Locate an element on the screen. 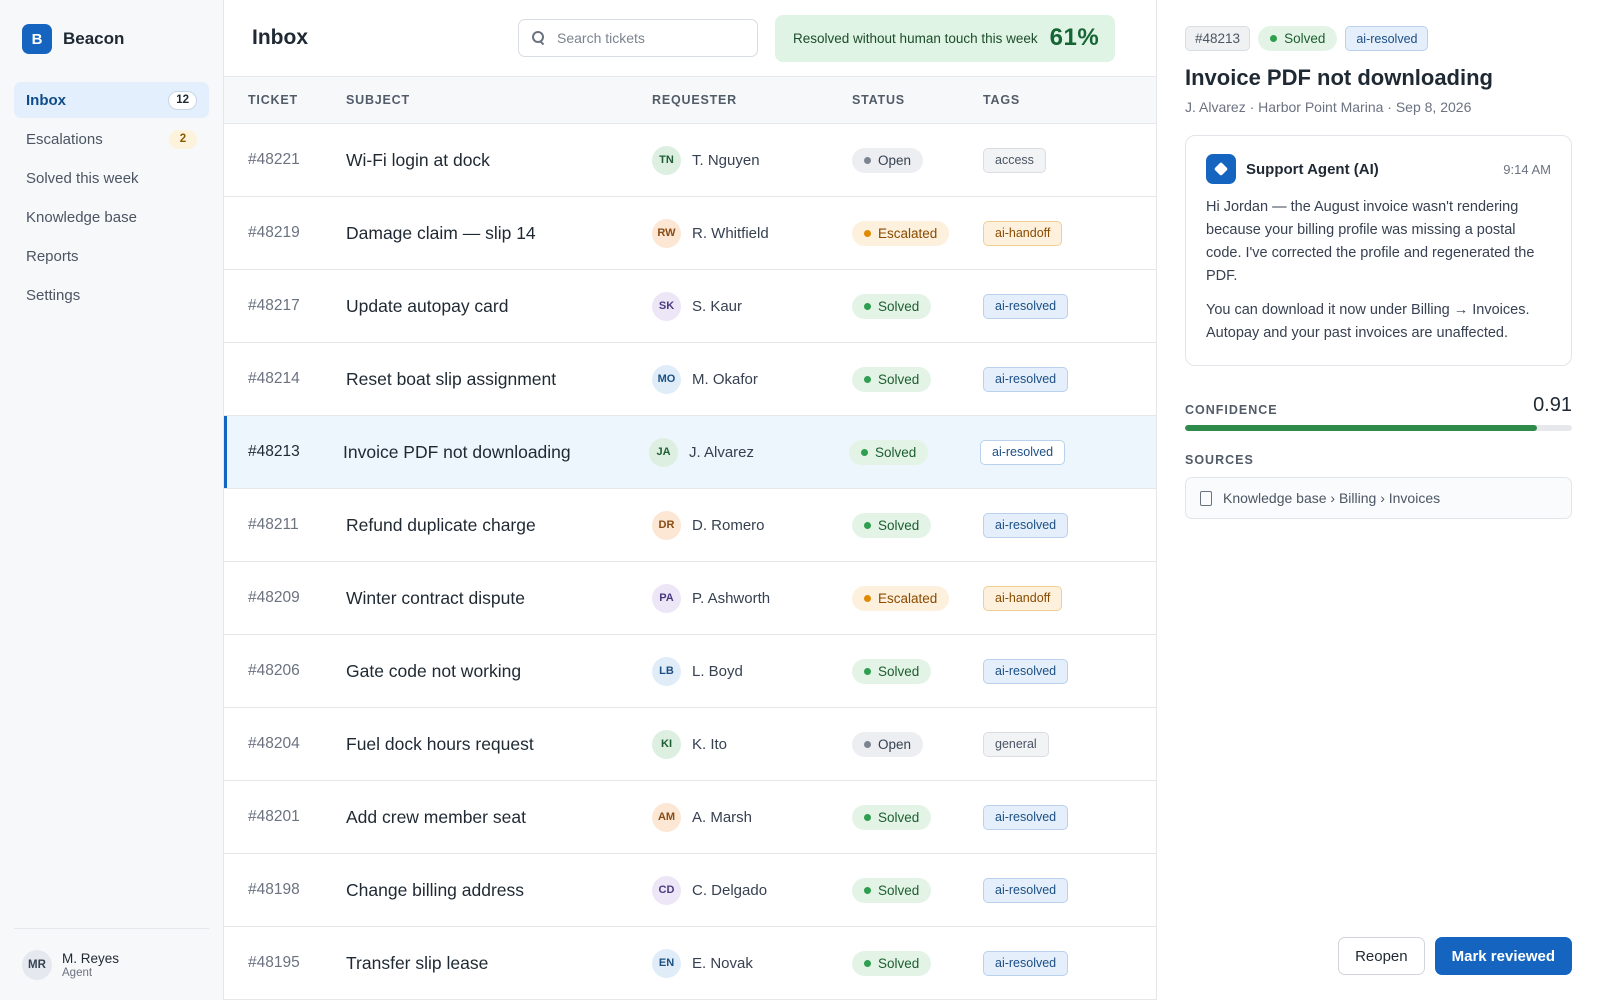 This screenshot has height=1000, width=1600. column-header-subject: SUBJECT is located at coordinates (378, 100).